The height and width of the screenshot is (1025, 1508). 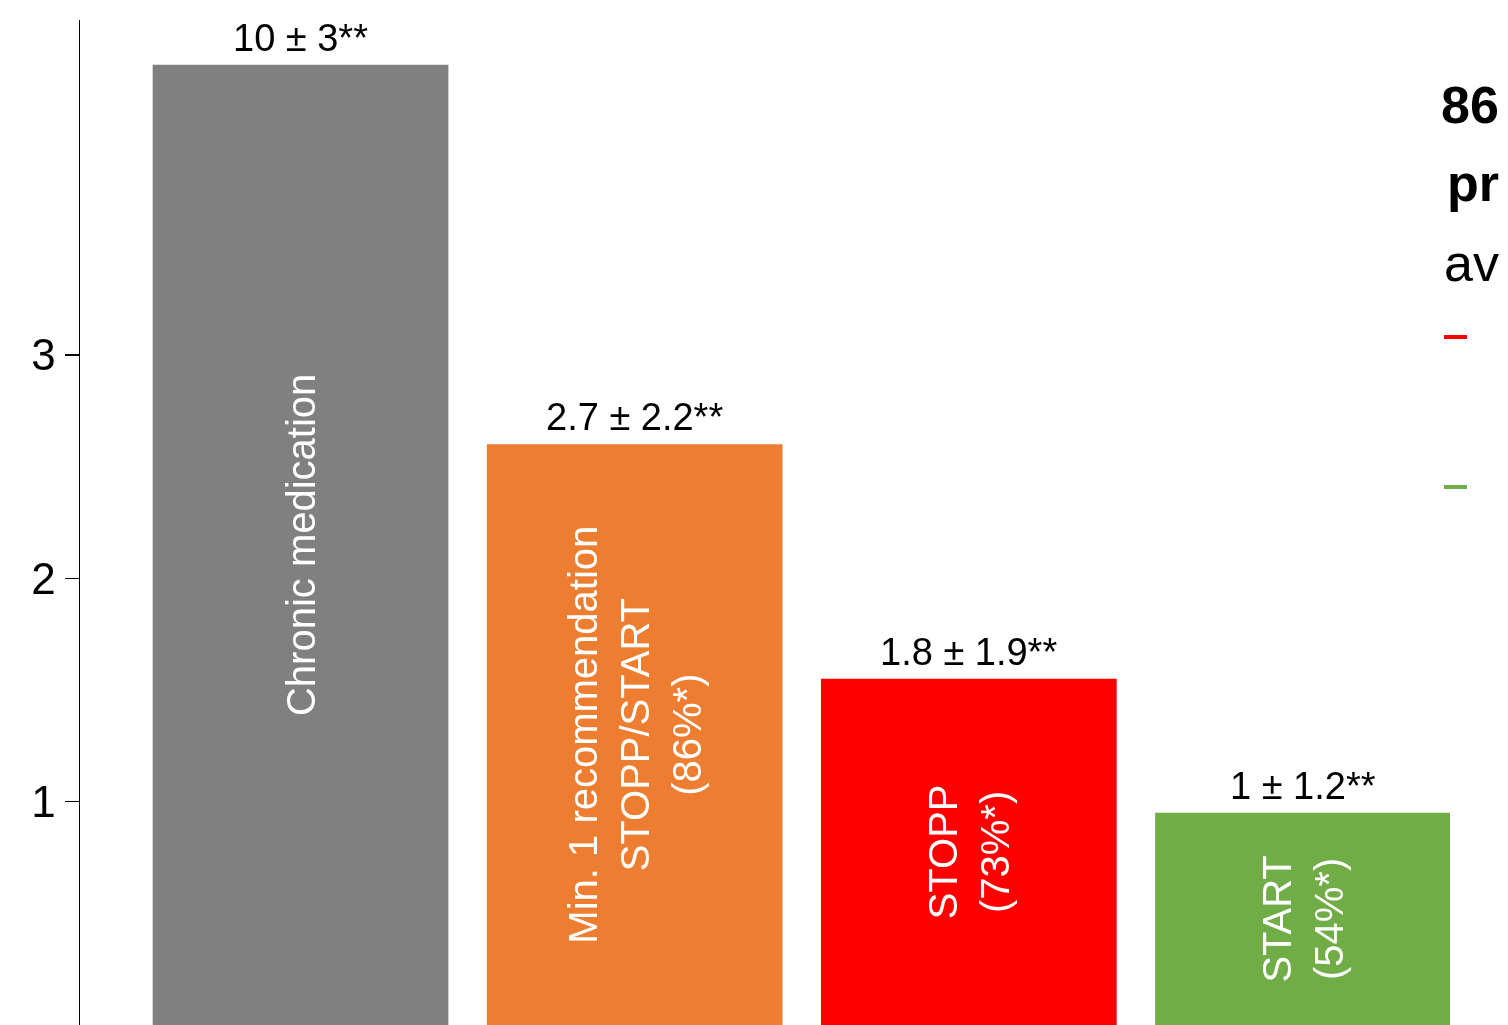 What do you see at coordinates (43, 578) in the screenshot?
I see `y-tick-label: 2` at bounding box center [43, 578].